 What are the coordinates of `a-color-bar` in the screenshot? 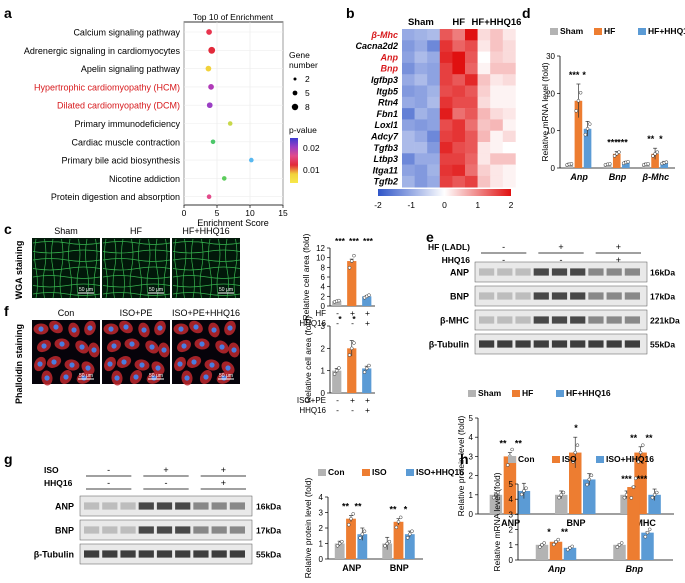 It's located at (294, 160).